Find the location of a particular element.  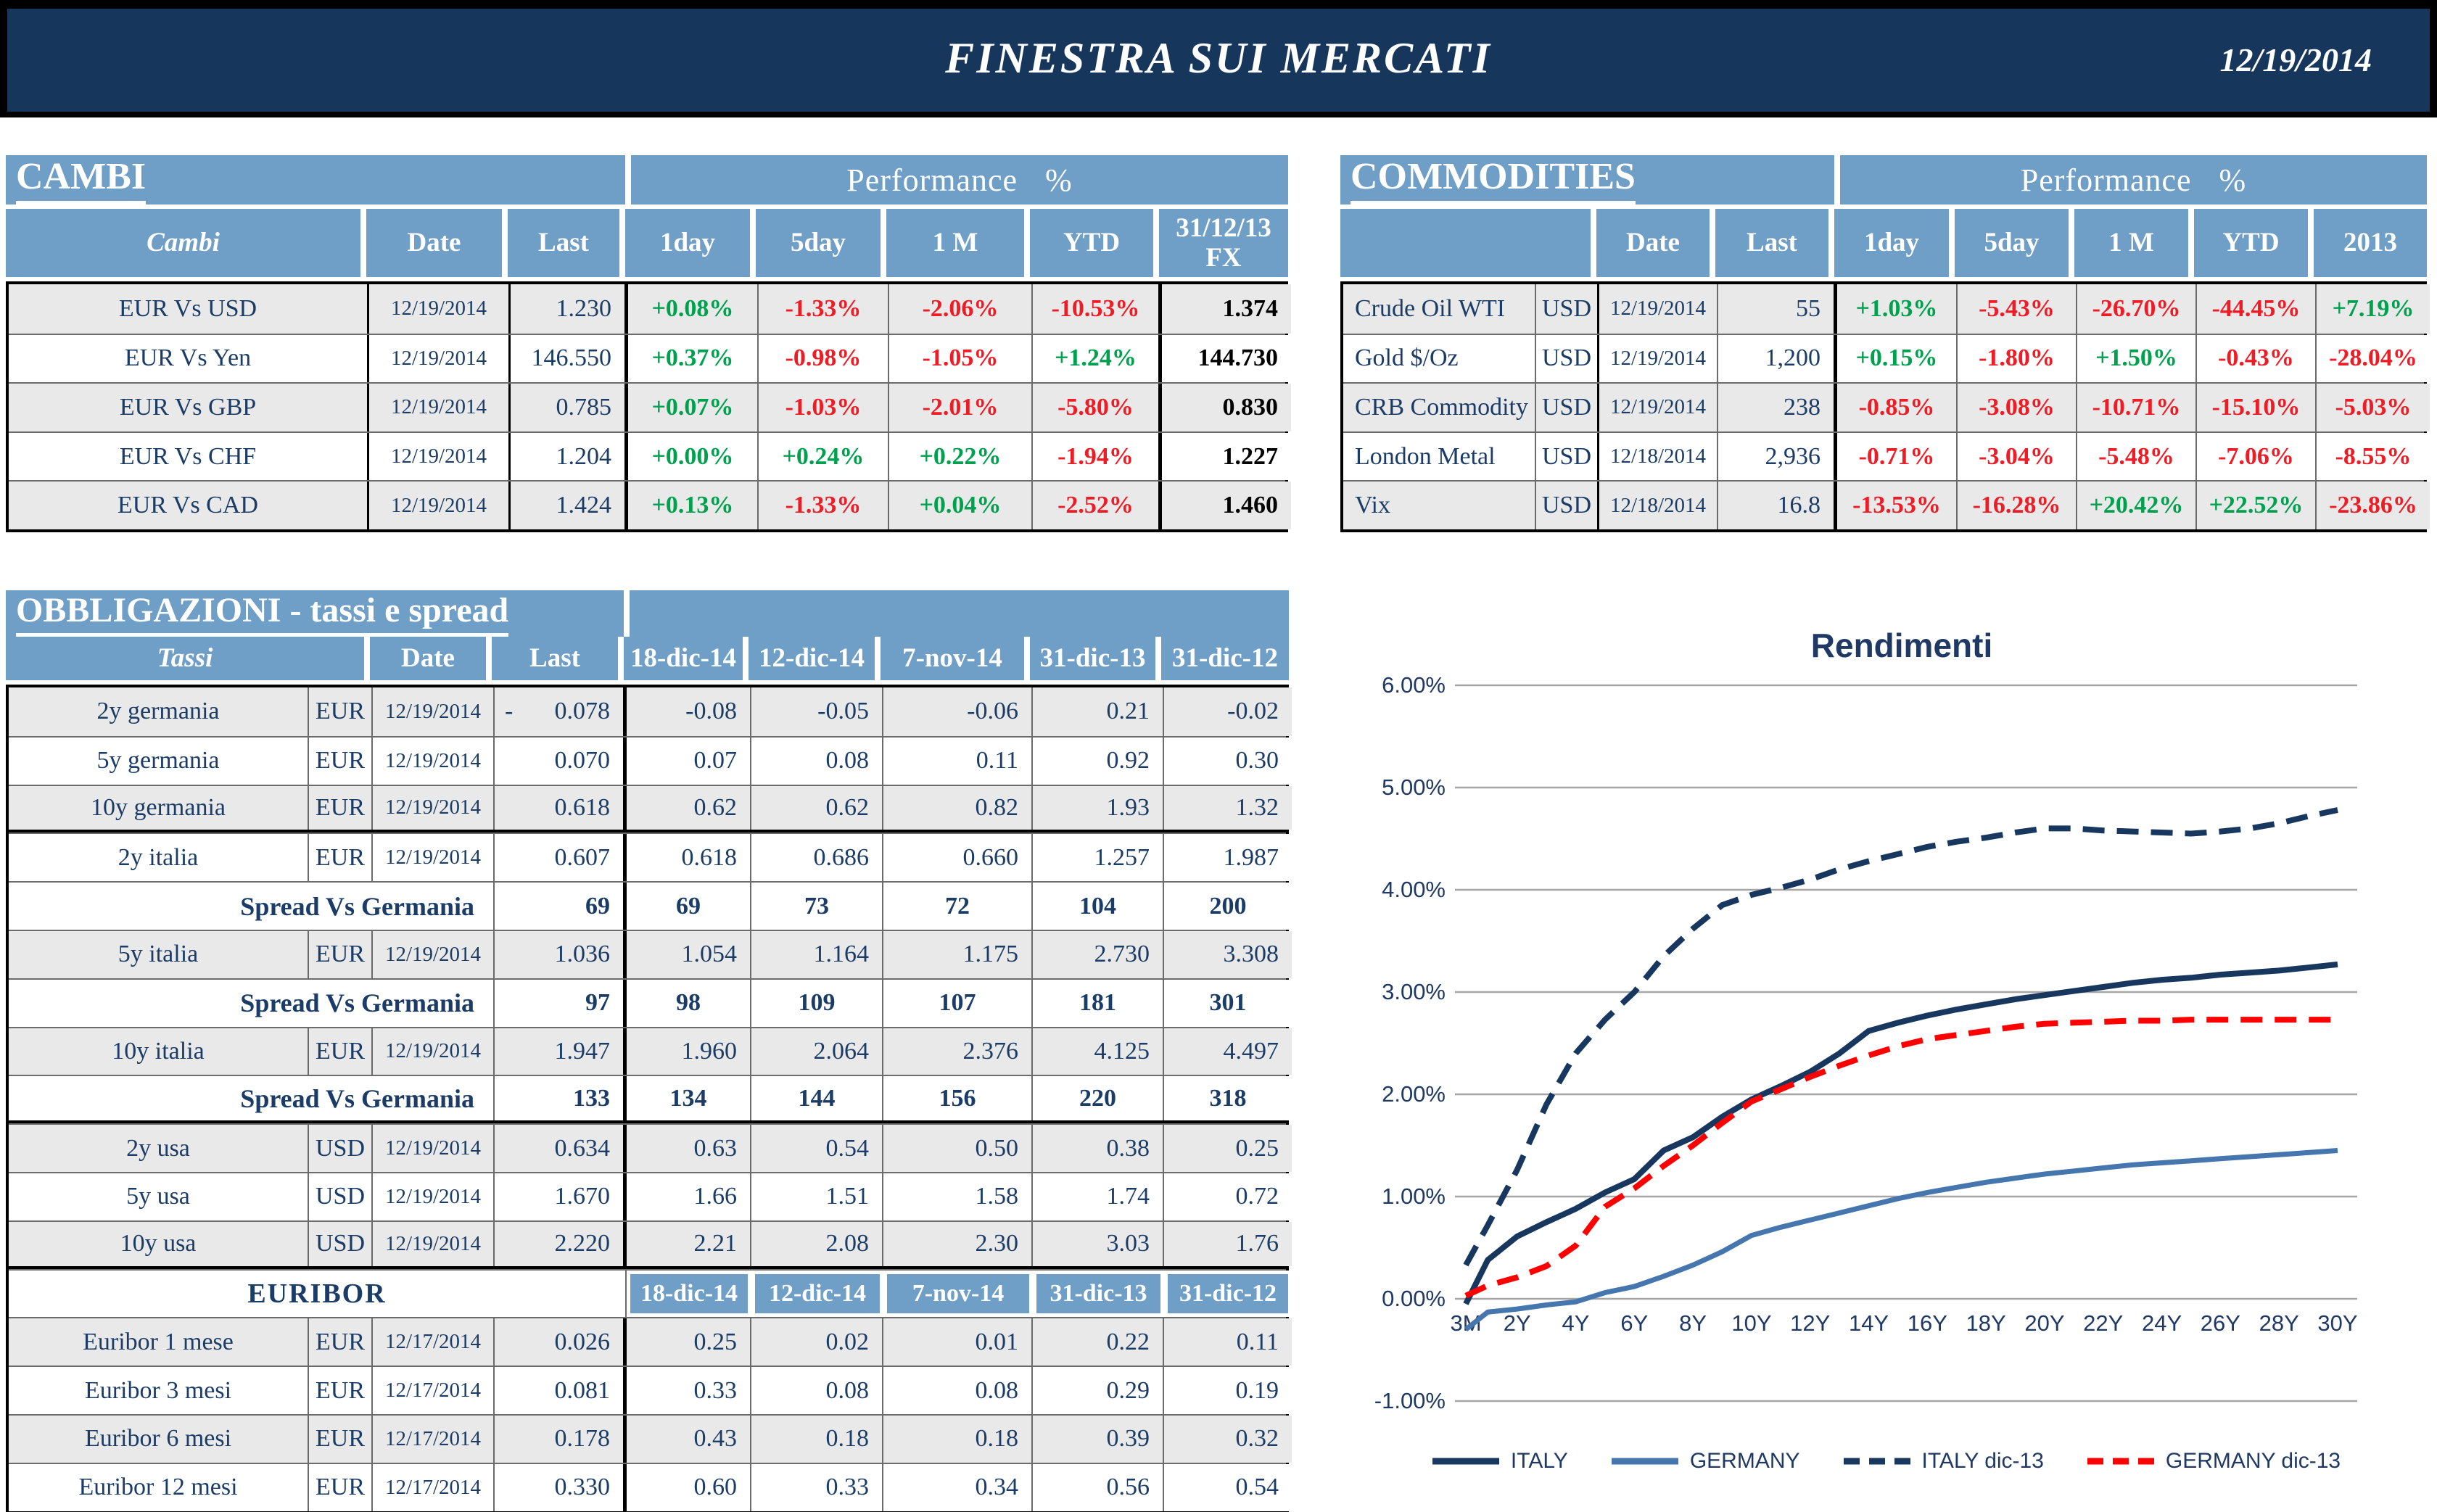

bond-hist-value: 1.66 is located at coordinates (689, 1196).